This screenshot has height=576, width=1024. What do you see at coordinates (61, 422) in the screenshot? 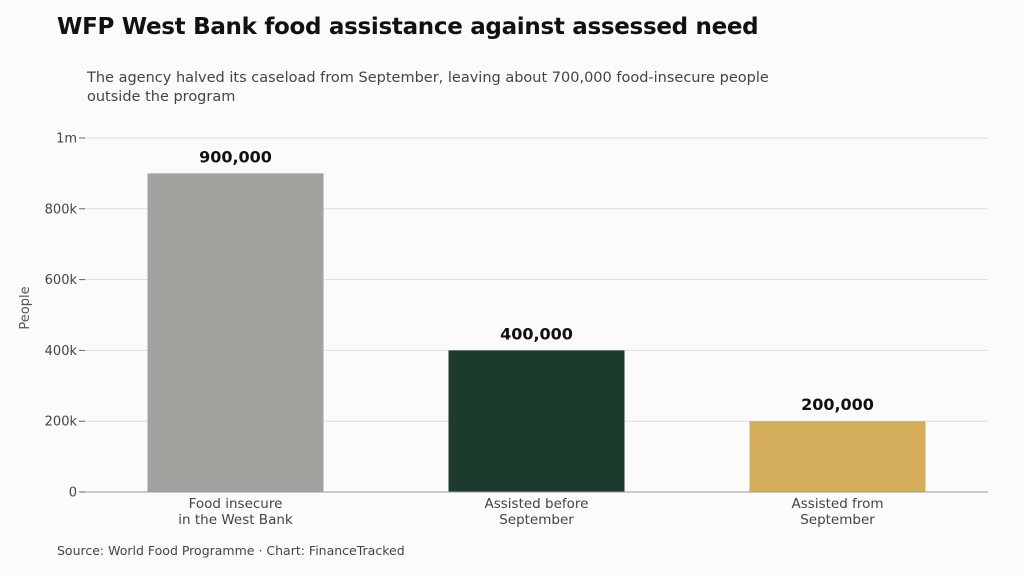
I see `y-tick-label: 200k` at bounding box center [61, 422].